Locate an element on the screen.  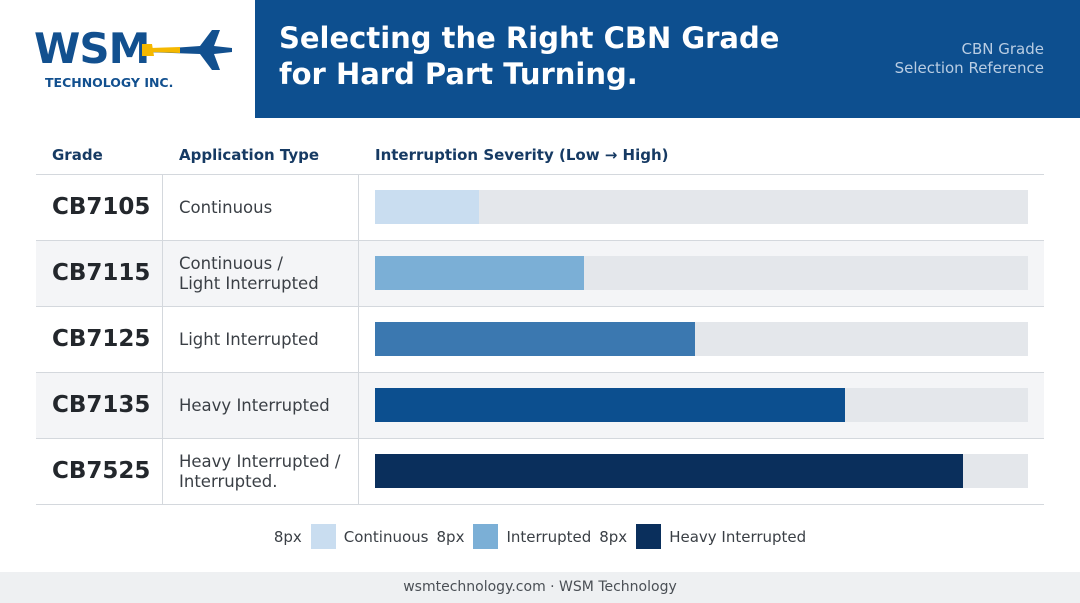
table-row: CB7125 Light Interrupted is located at coordinates (540, 340).